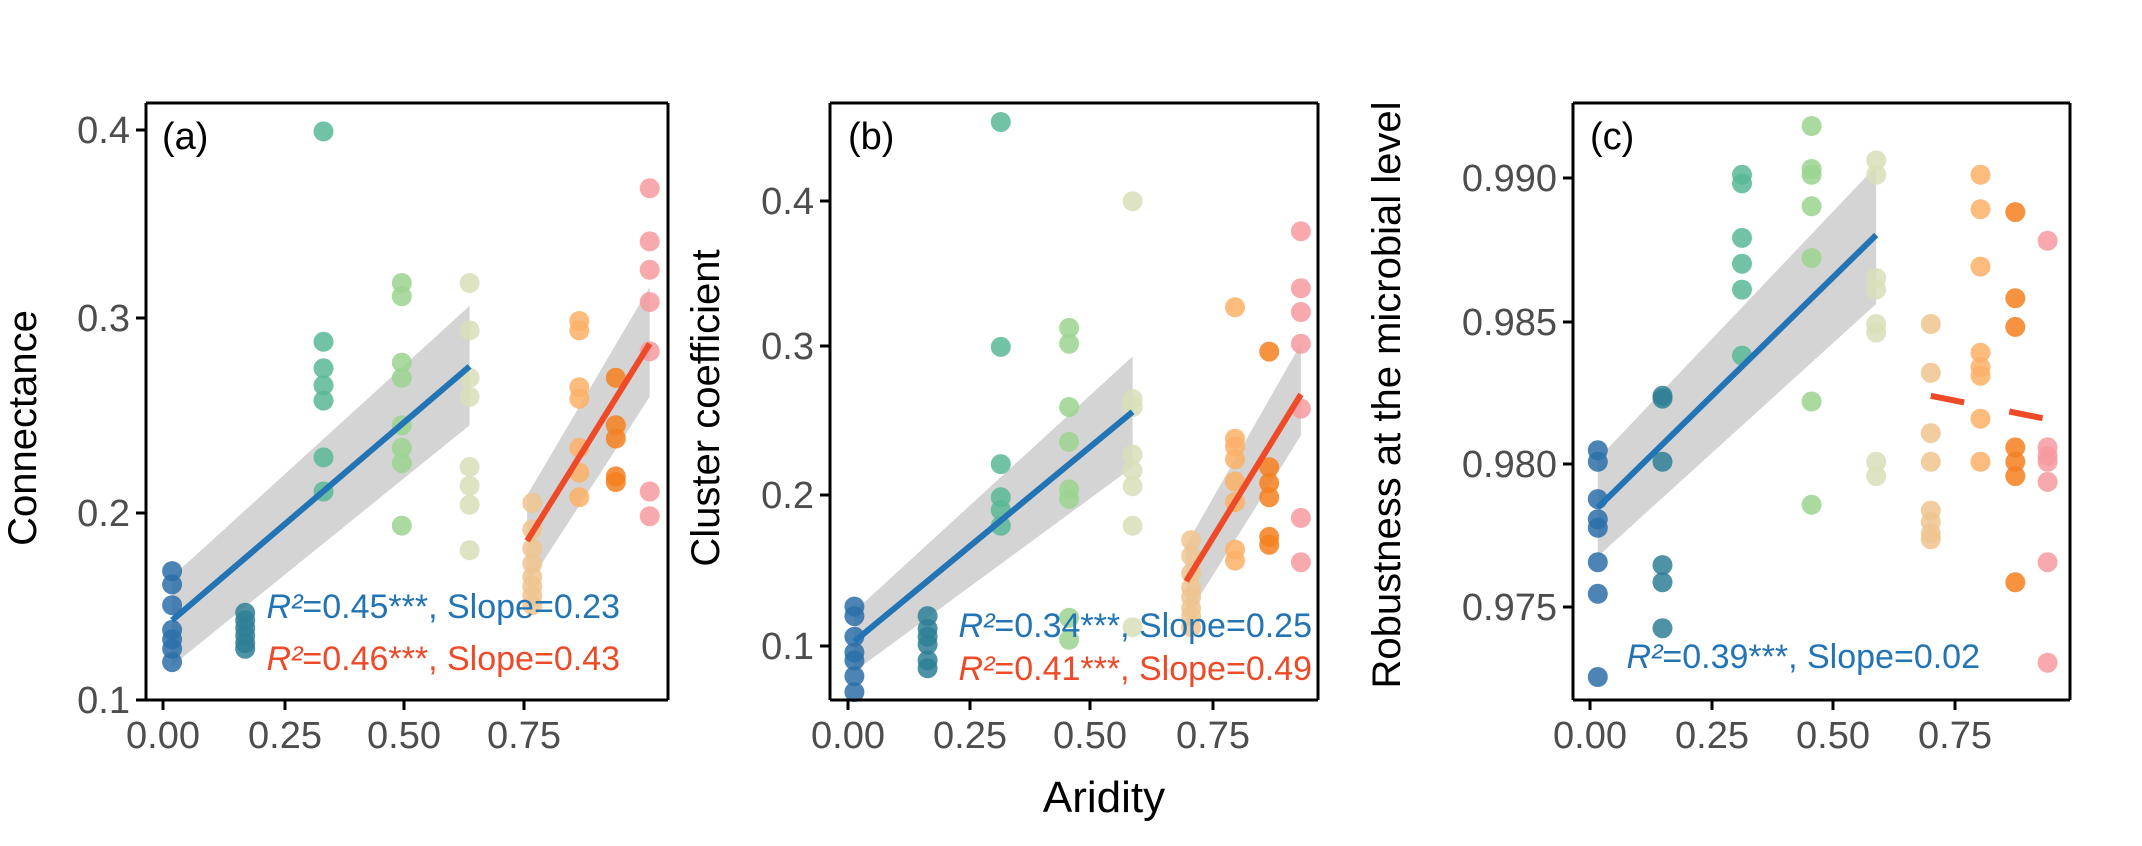 This screenshot has height=846, width=2142. What do you see at coordinates (444, 659) in the screenshot?
I see `stat-annotation: R²=0.46***, Slope=0.43` at bounding box center [444, 659].